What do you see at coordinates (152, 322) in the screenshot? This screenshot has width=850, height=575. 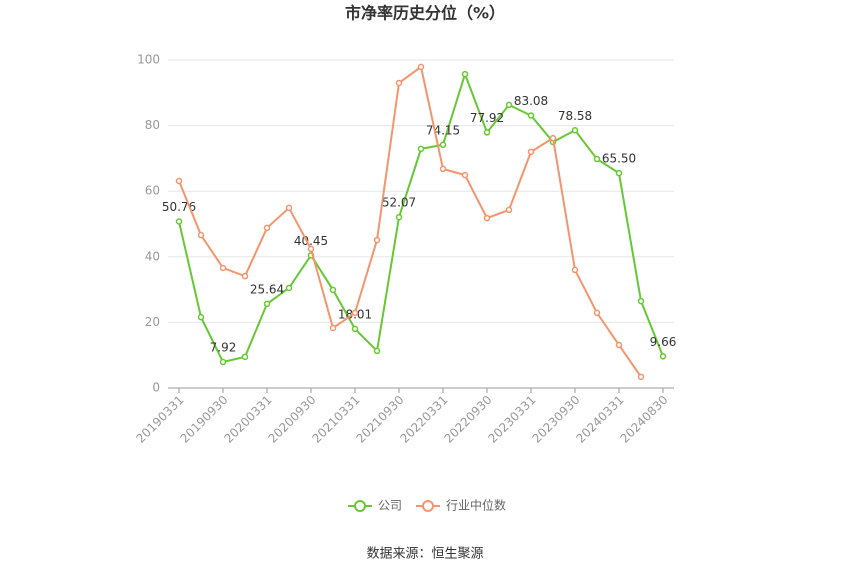 I see `y-tick-label: 20` at bounding box center [152, 322].